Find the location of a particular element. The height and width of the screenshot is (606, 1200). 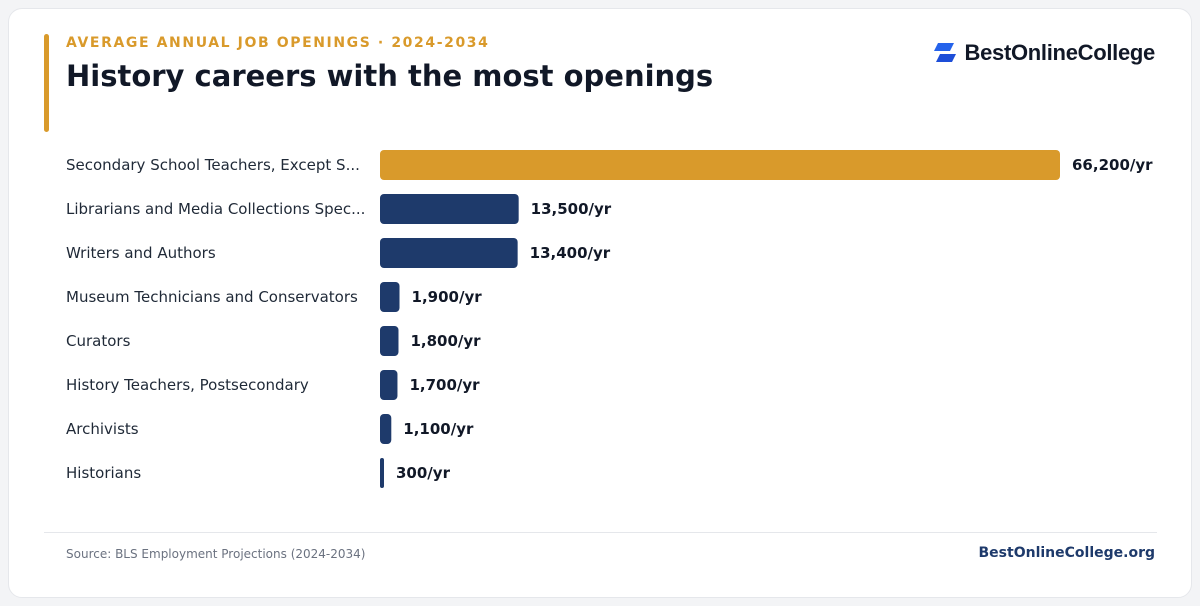

value-label: 300/yr is located at coordinates (423, 473).